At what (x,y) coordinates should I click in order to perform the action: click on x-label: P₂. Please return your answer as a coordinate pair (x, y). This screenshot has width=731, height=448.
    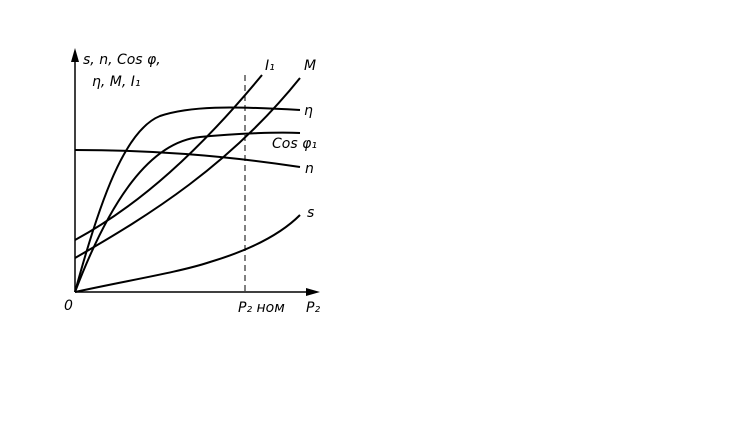
    Looking at the image, I should click on (313, 308).